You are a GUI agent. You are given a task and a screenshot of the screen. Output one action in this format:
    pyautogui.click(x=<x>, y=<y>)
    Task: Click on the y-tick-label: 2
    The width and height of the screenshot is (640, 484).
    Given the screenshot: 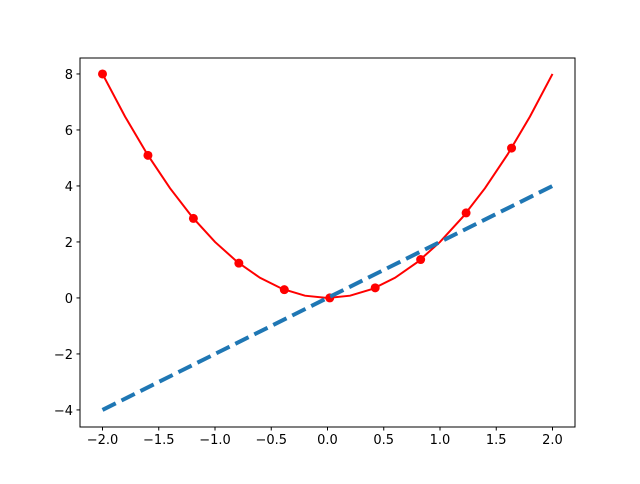 What is the action you would take?
    pyautogui.click(x=69, y=243)
    